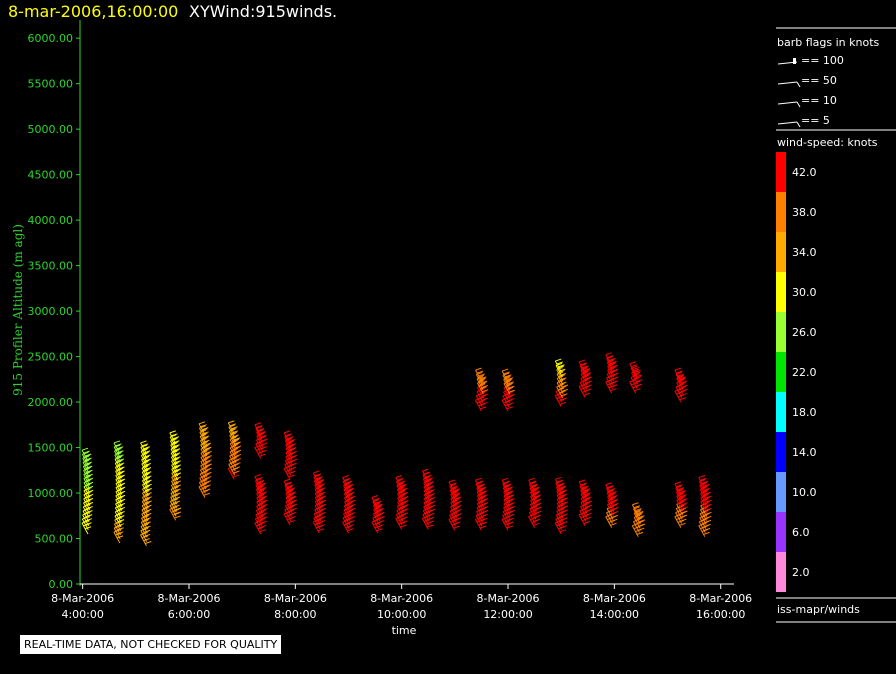 This screenshot has height=674, width=896. I want to click on x-tick-time: 16:00:00, so click(720, 614).